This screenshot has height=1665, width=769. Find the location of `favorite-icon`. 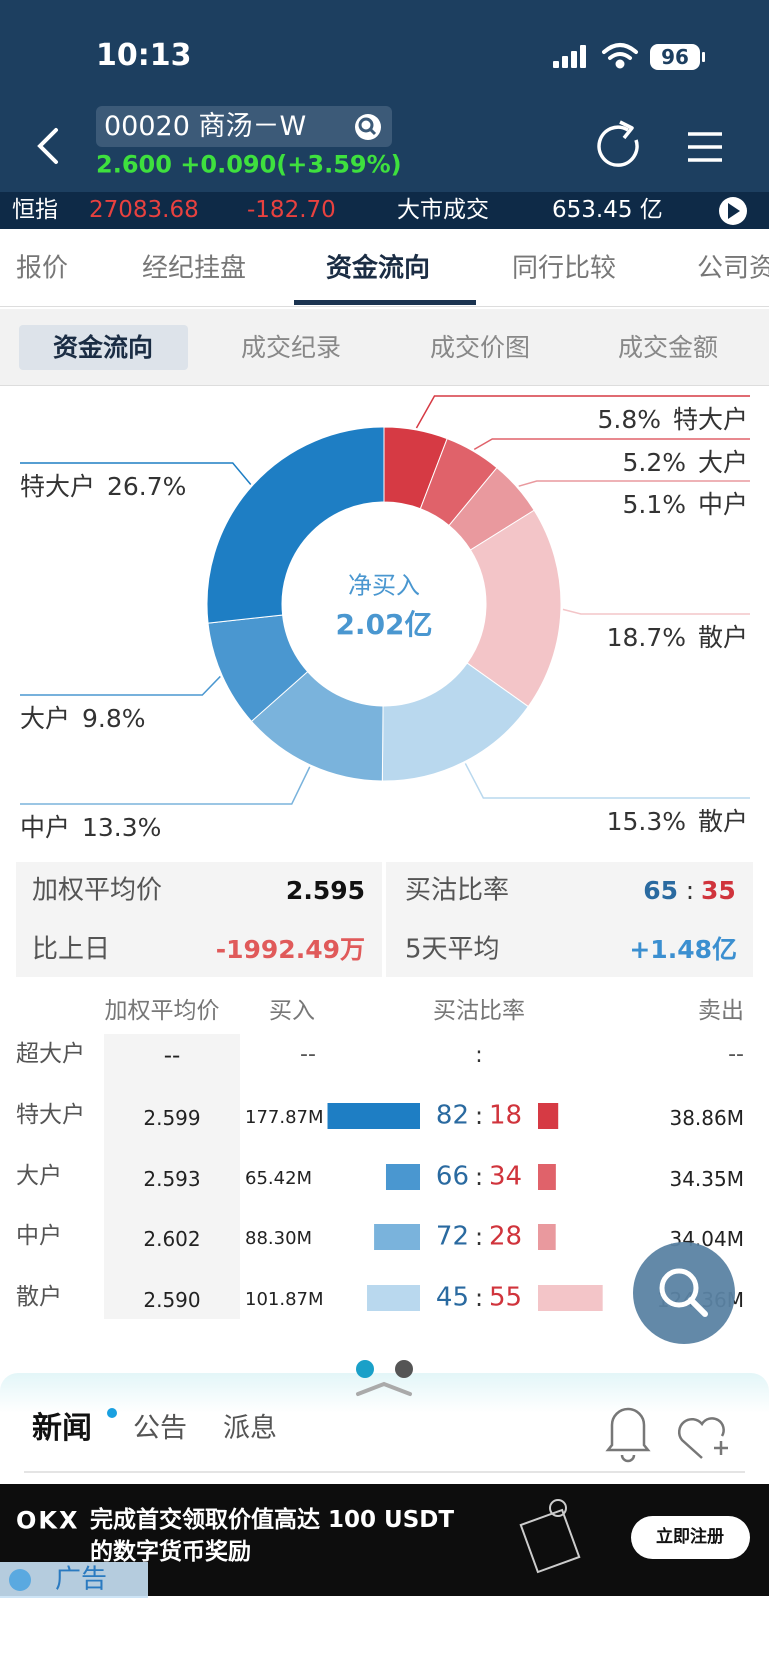

favorite-icon is located at coordinates (702, 1438).